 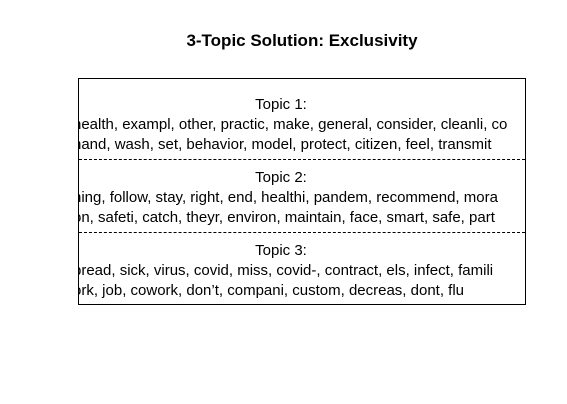 What do you see at coordinates (281, 177) in the screenshot?
I see `topic-2-label: Topic 2:` at bounding box center [281, 177].